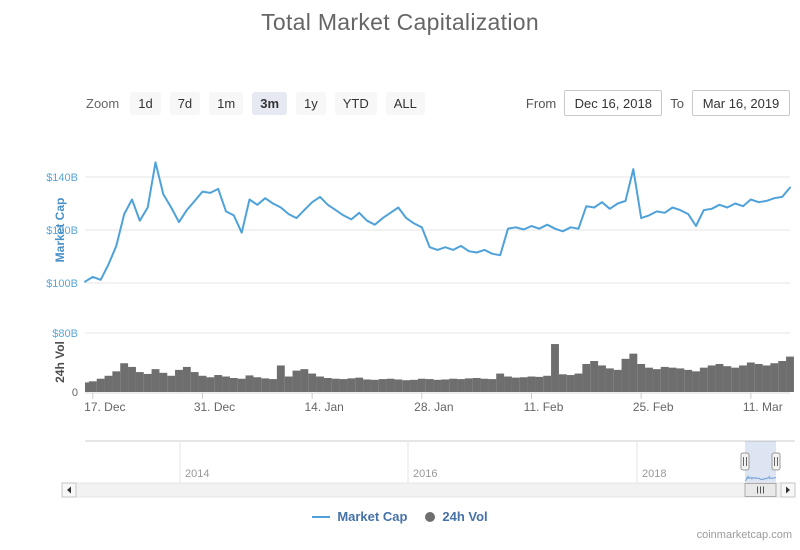 The height and width of the screenshot is (550, 800). I want to click on zoom-button-all: ALL, so click(405, 103).